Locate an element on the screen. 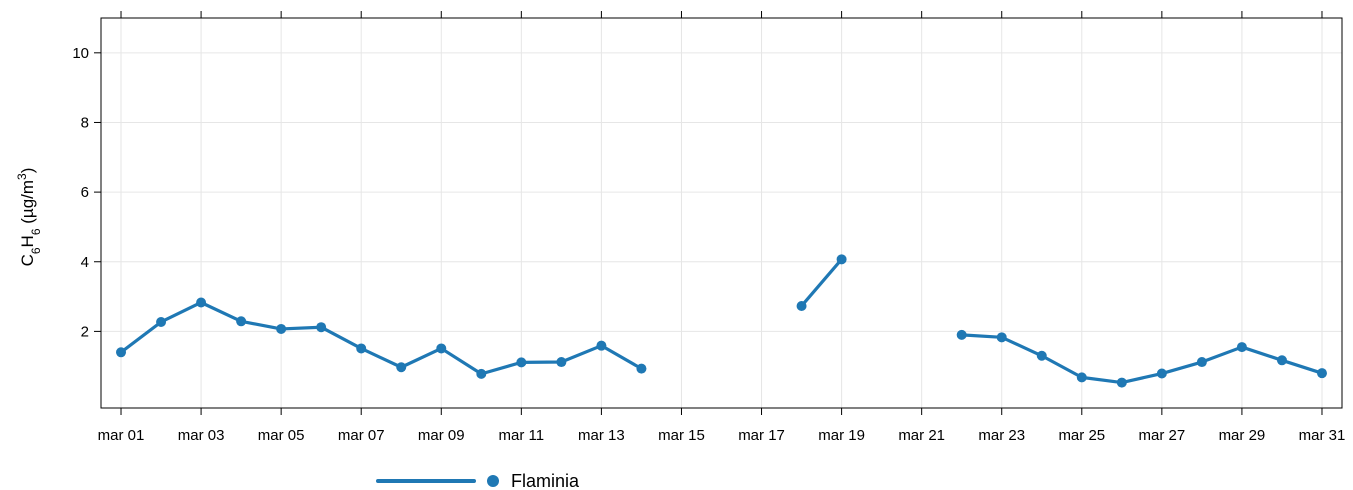  legend: Flaminia is located at coordinates (478, 480).